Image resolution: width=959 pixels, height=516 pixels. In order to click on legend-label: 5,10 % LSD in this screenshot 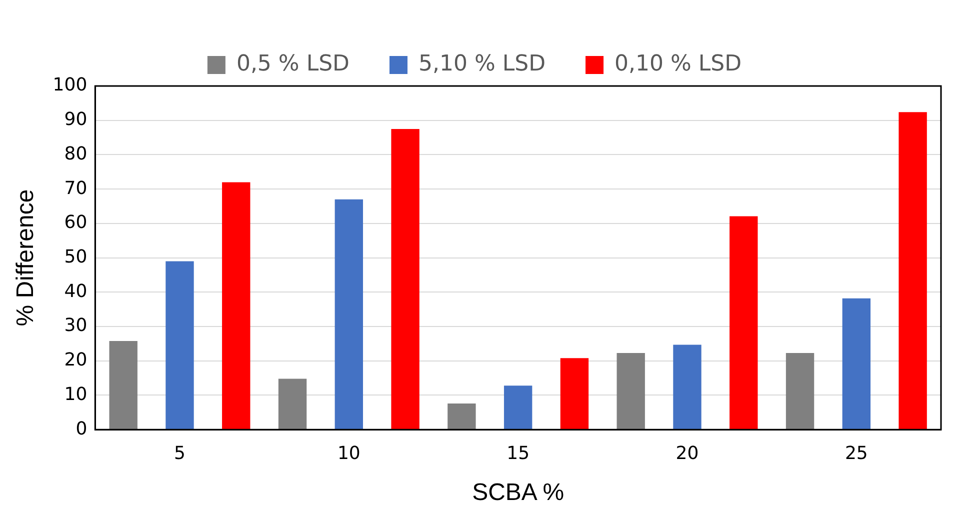, I will do `click(482, 64)`.